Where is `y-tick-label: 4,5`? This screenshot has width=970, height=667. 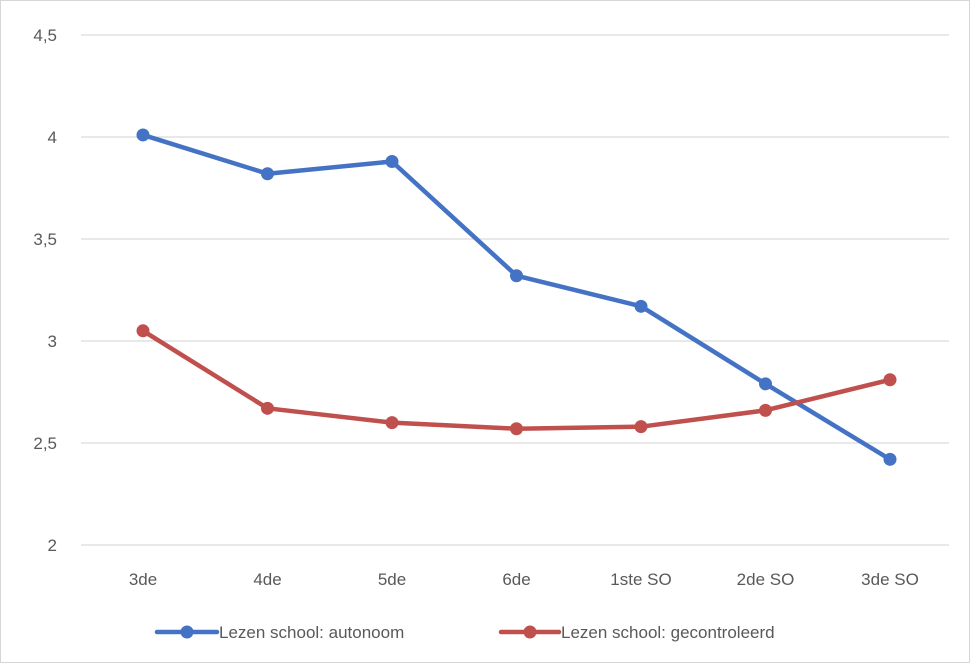 y-tick-label: 4,5 is located at coordinates (45, 35).